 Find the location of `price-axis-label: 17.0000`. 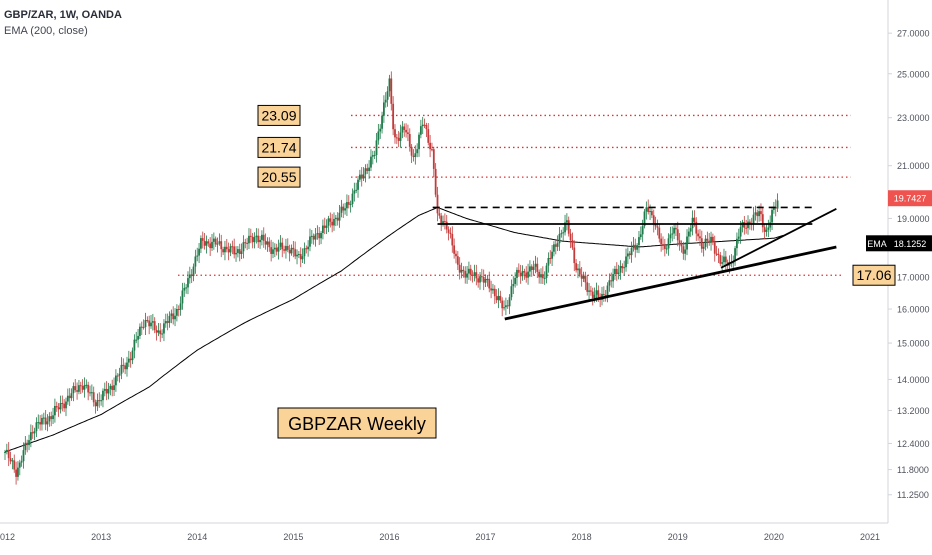

price-axis-label: 17.0000 is located at coordinates (913, 278).